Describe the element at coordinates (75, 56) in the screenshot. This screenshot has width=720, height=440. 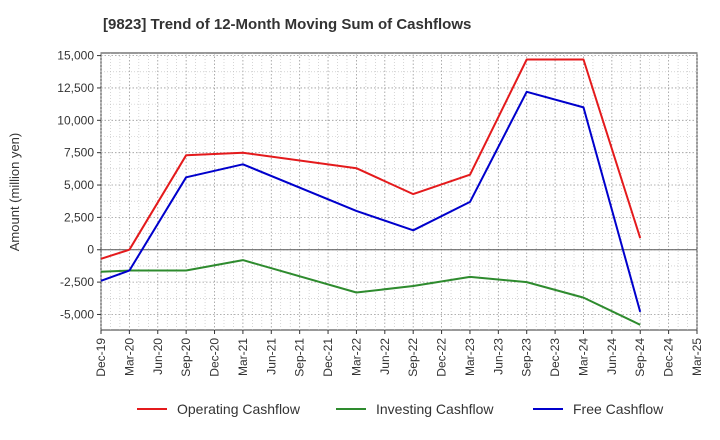
I see `y-tick-label: 15,000` at that location.